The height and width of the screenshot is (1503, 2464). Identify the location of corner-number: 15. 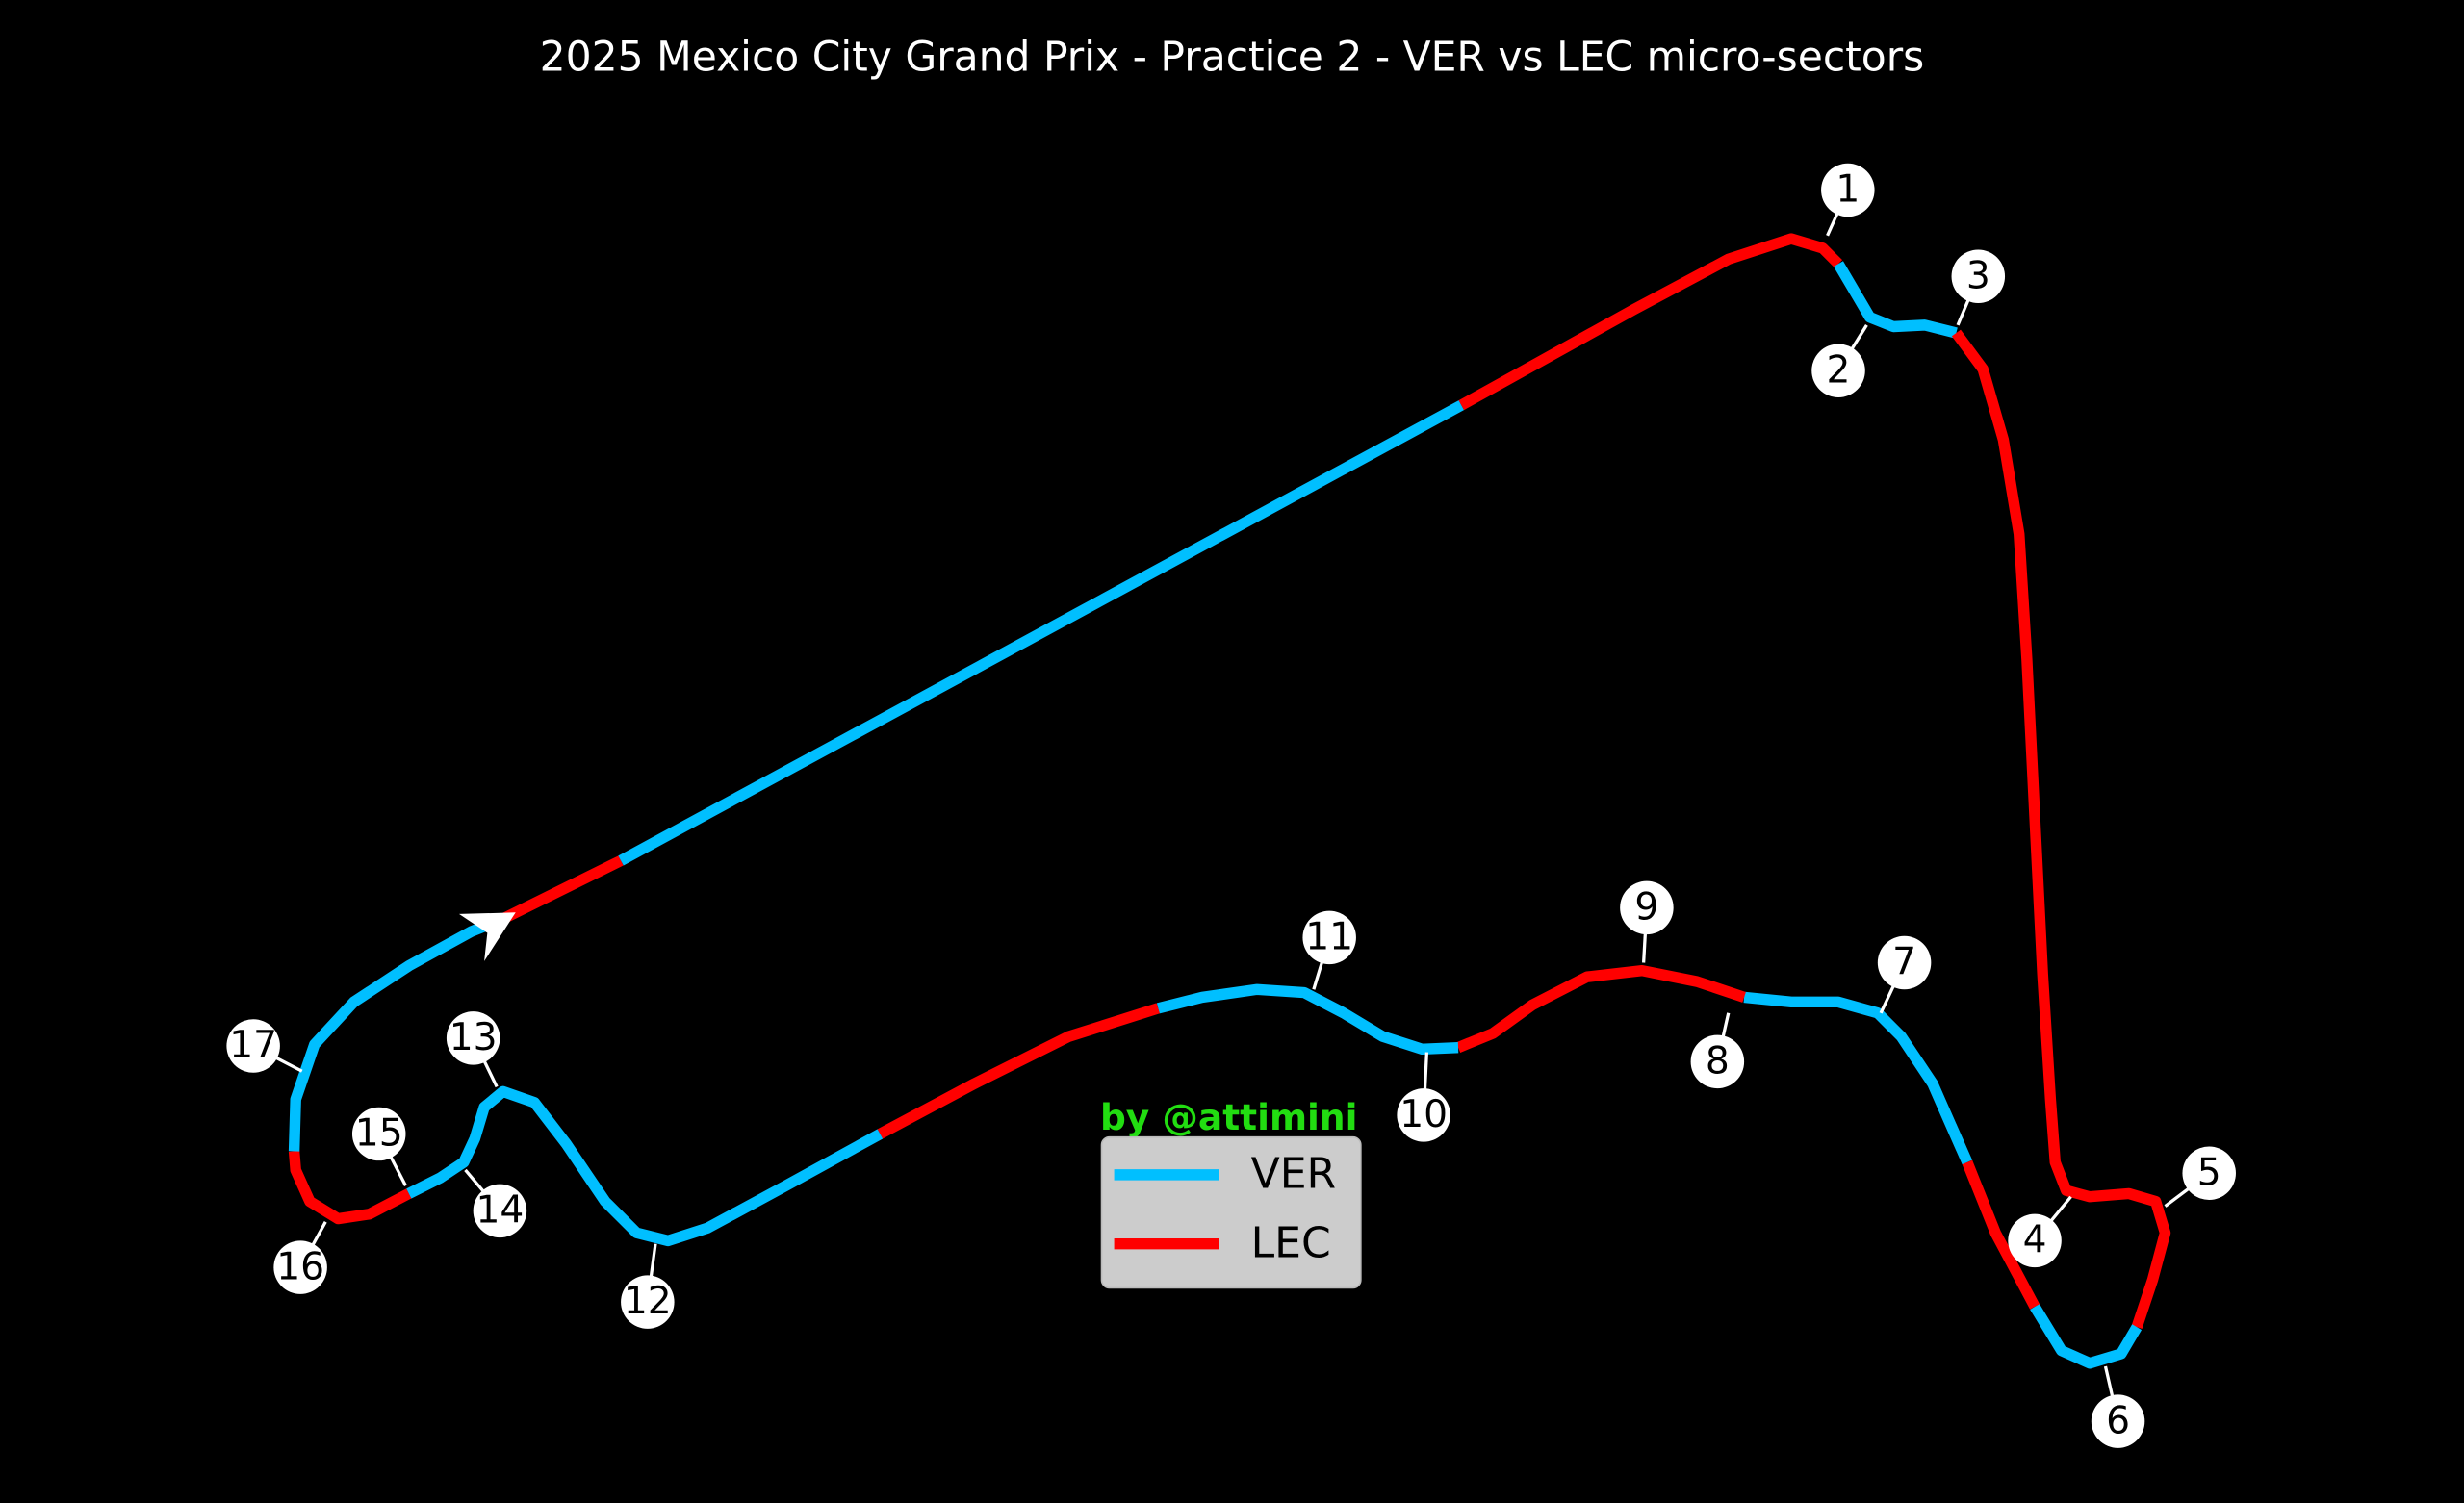
(379, 1134).